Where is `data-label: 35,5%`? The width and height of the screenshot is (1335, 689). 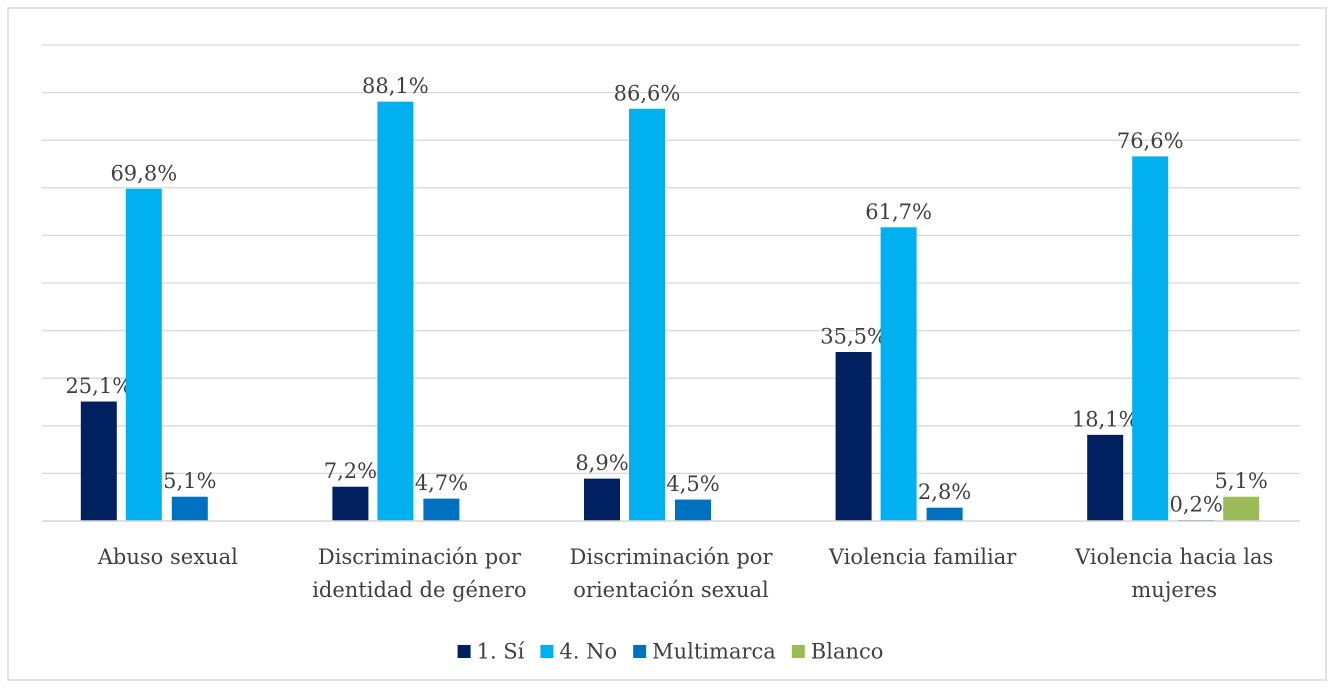
data-label: 35,5% is located at coordinates (853, 337).